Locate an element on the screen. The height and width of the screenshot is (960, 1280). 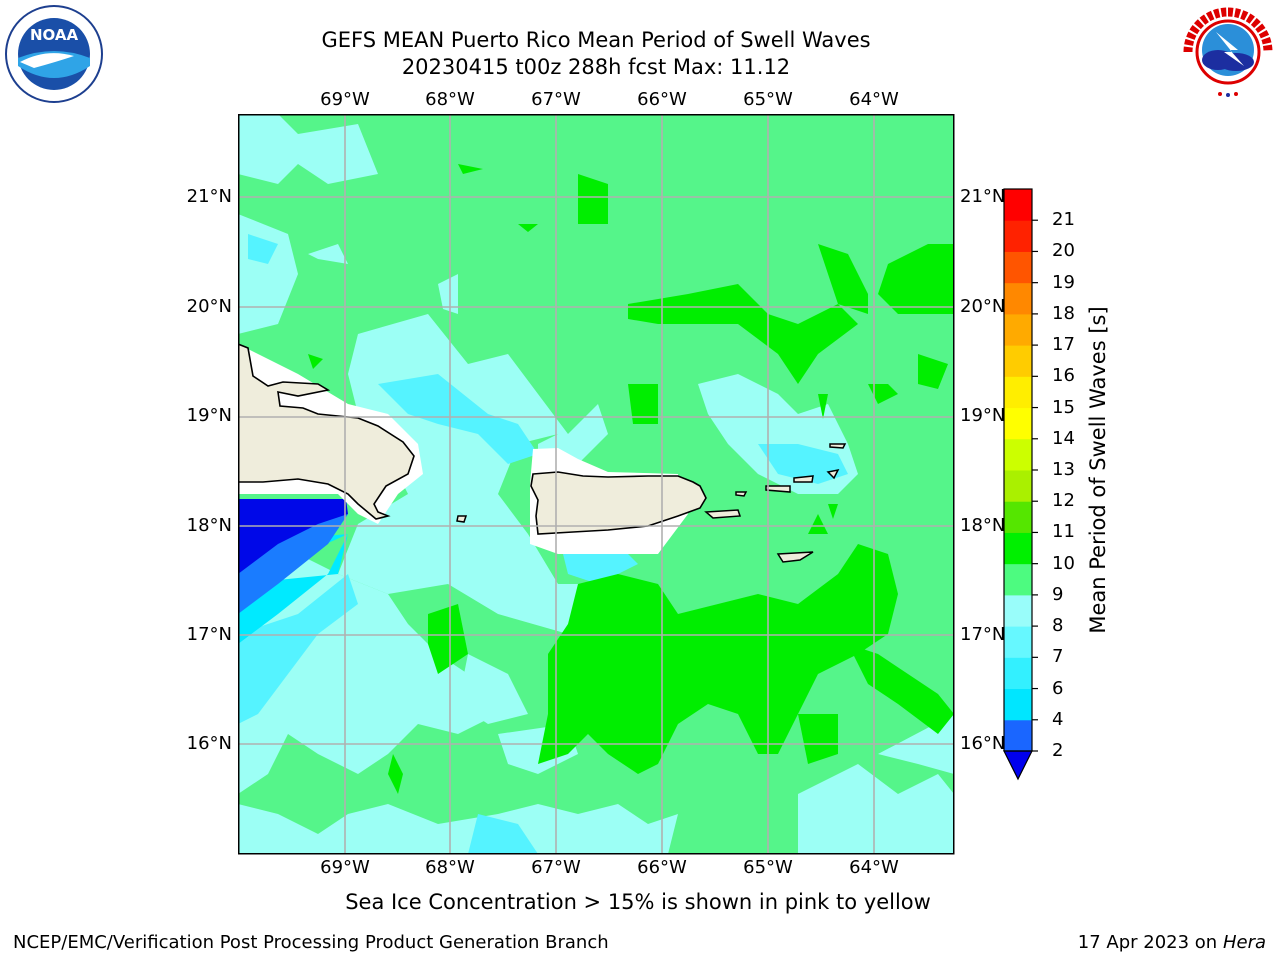
lon-label-bottom: 69°W is located at coordinates (345, 867).